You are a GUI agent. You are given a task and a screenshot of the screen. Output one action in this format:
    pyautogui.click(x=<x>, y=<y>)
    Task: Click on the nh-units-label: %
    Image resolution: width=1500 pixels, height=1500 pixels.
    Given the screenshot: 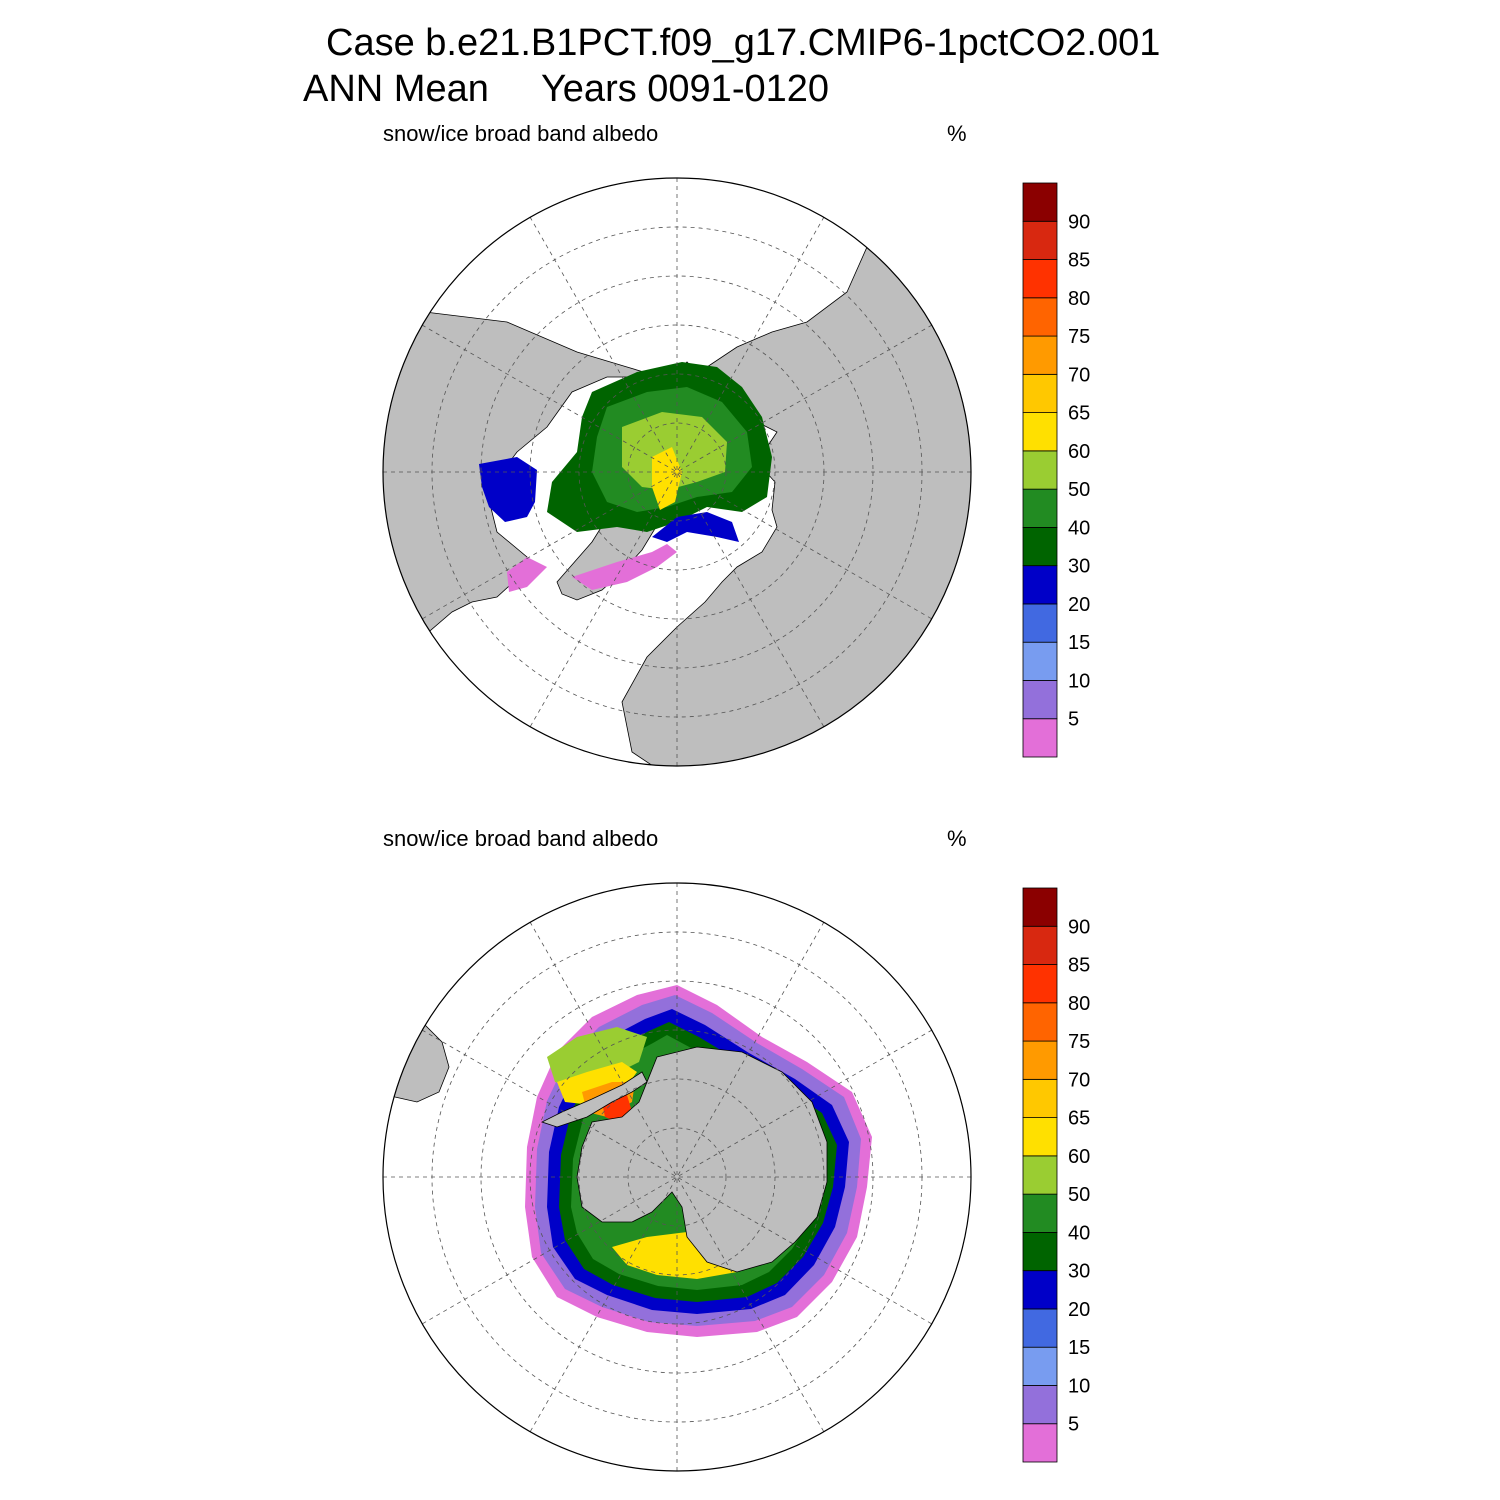 What is the action you would take?
    pyautogui.click(x=957, y=133)
    